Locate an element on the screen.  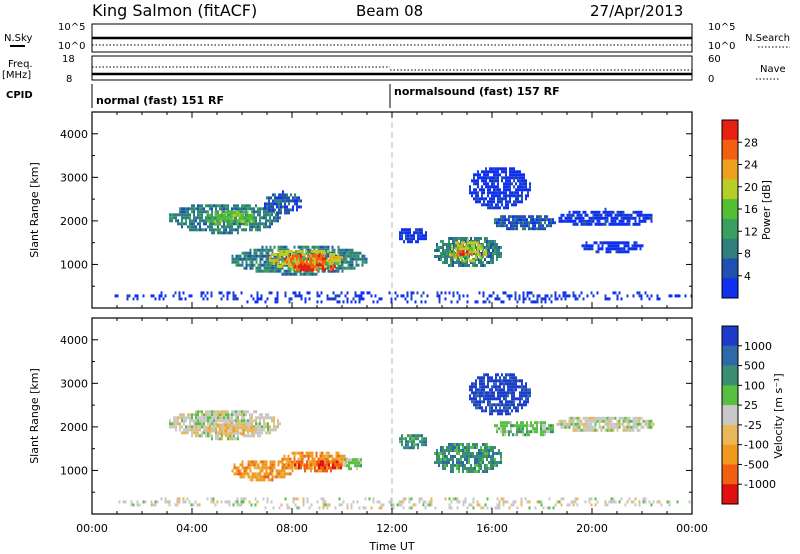
ytick-label: 2000 is located at coordinates (74, 221).